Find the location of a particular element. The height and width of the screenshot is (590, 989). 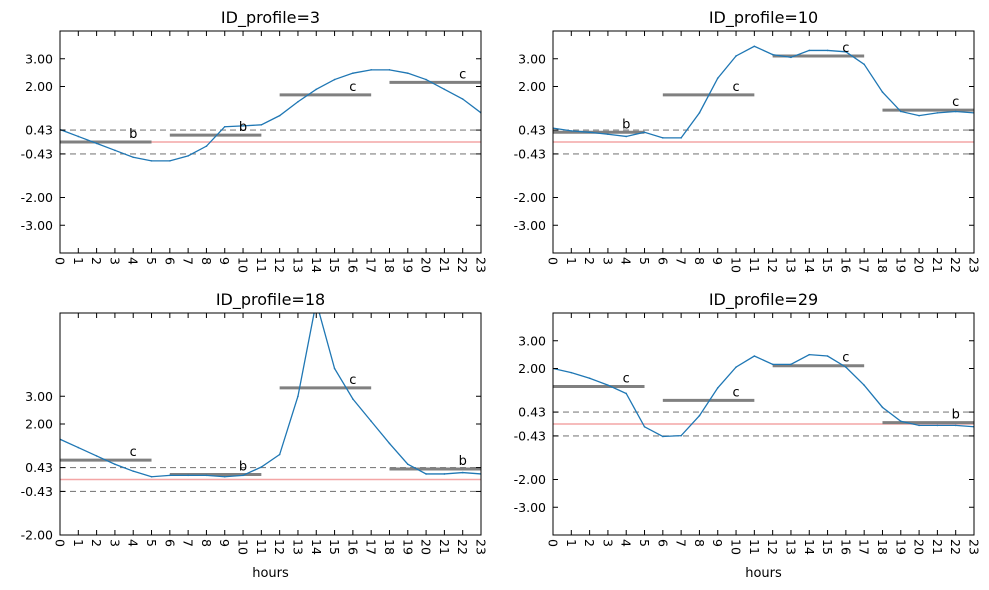

x-tick-label: 12 is located at coordinates (279, 547).